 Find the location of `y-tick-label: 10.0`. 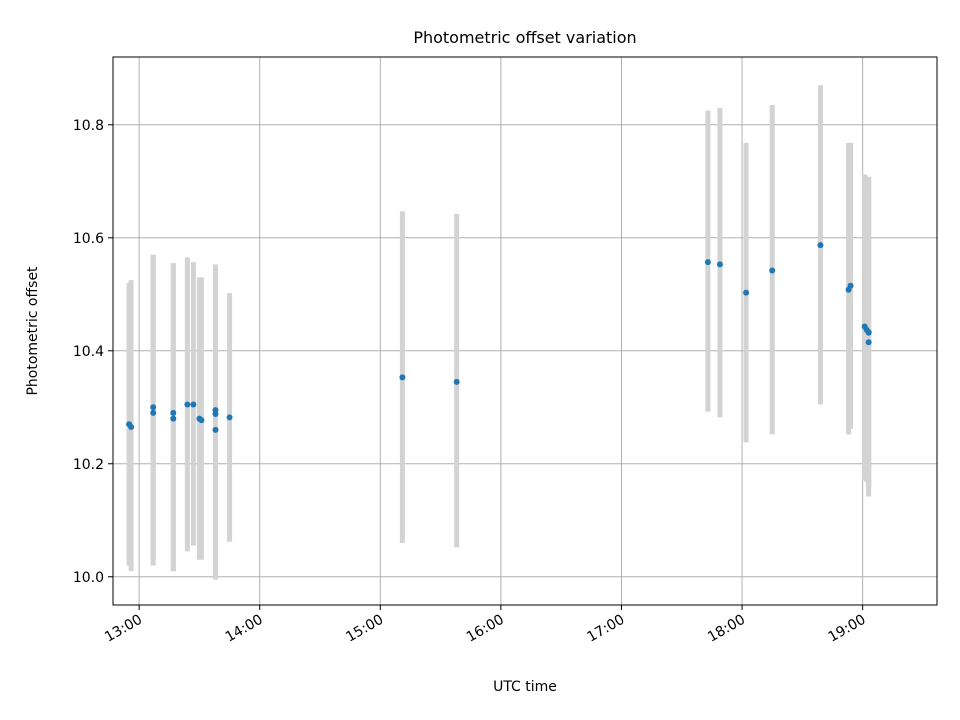

y-tick-label: 10.0 is located at coordinates (88, 578).